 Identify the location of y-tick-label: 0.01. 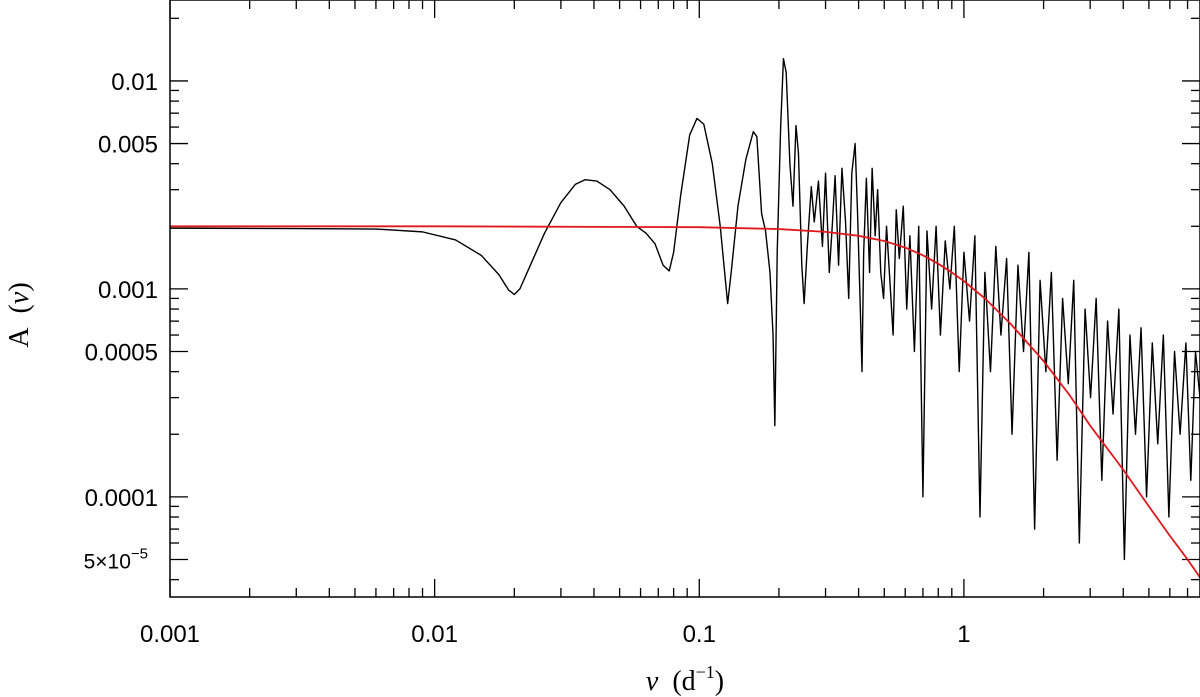
(134, 82).